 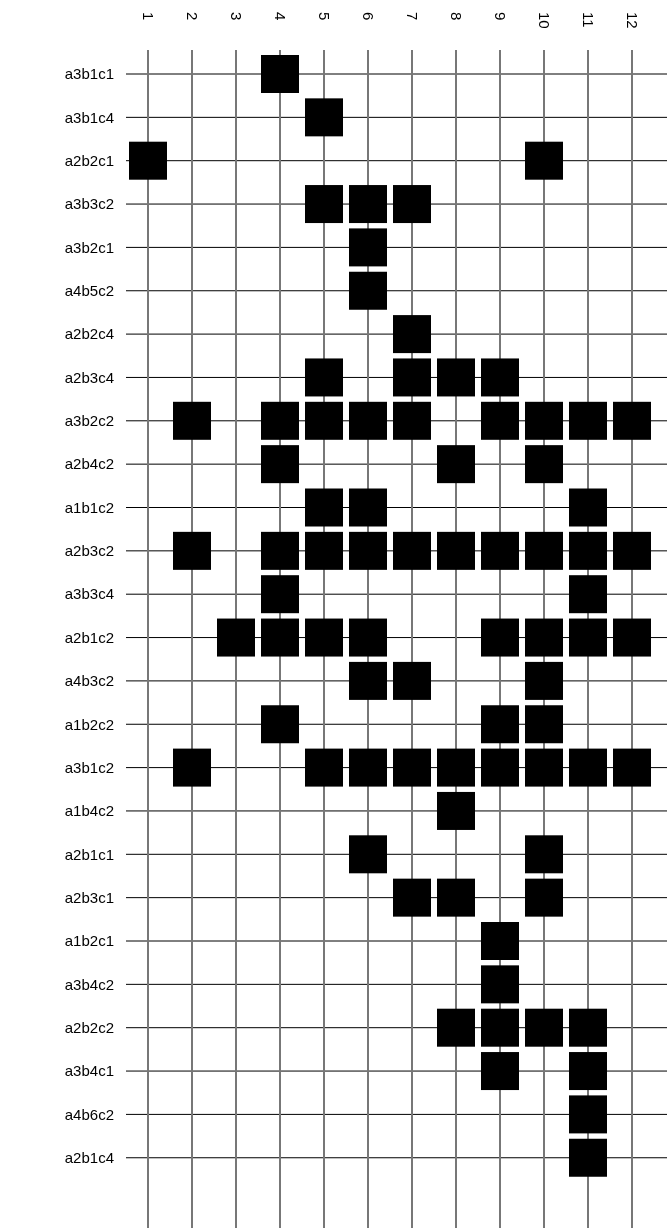 I want to click on y-tick-label: a3b4c1, so click(x=89, y=1071).